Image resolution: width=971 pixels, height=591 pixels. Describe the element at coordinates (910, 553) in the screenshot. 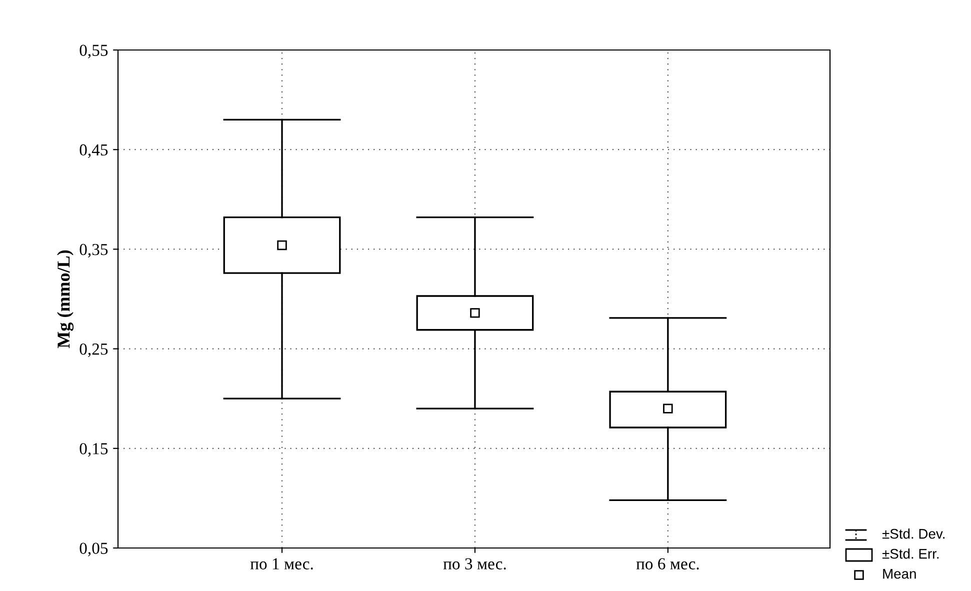

I see `text: ±Std. Err.` at that location.